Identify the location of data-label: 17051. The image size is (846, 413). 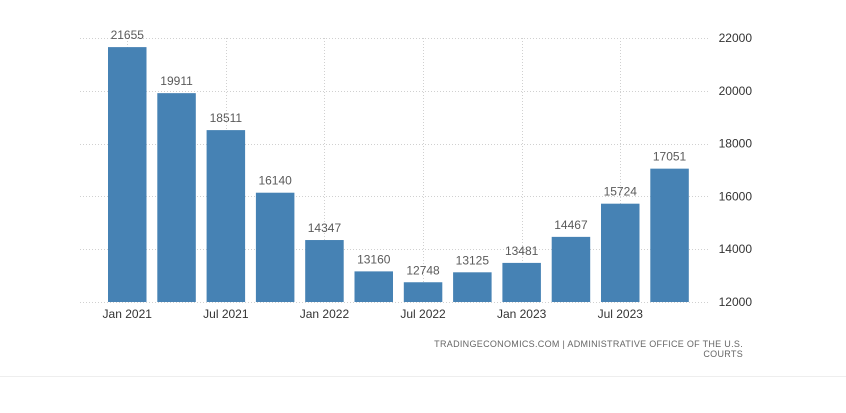
(670, 157).